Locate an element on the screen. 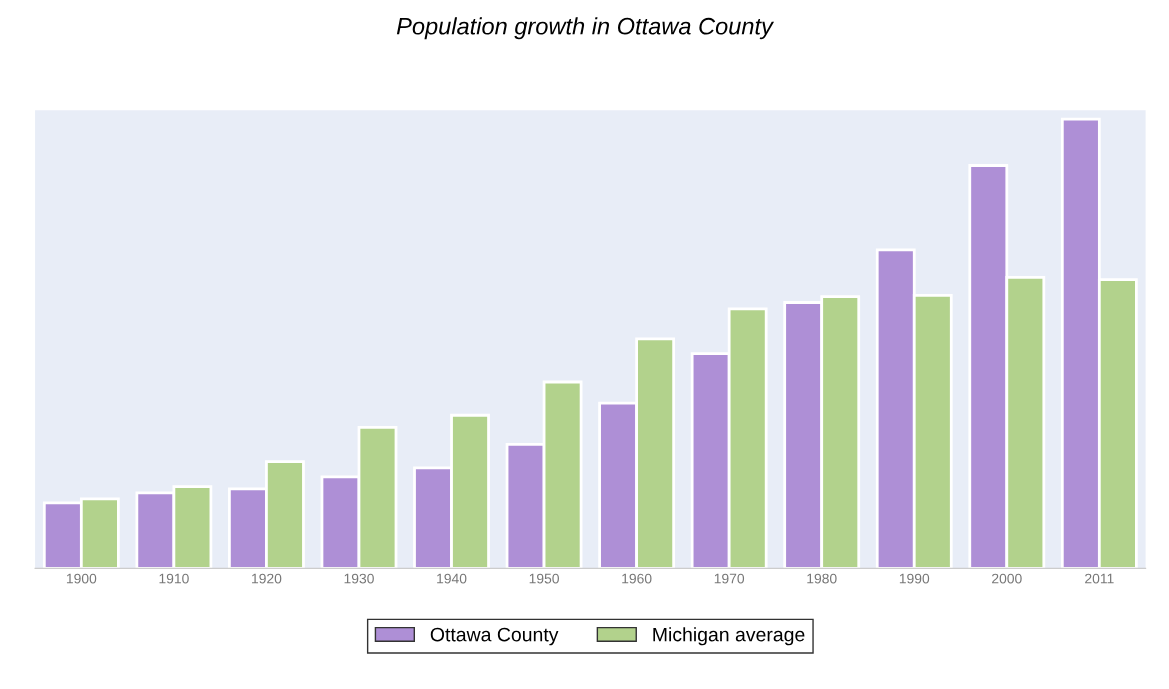 The image size is (1169, 689). x-tick-label: 1950 is located at coordinates (544, 578).